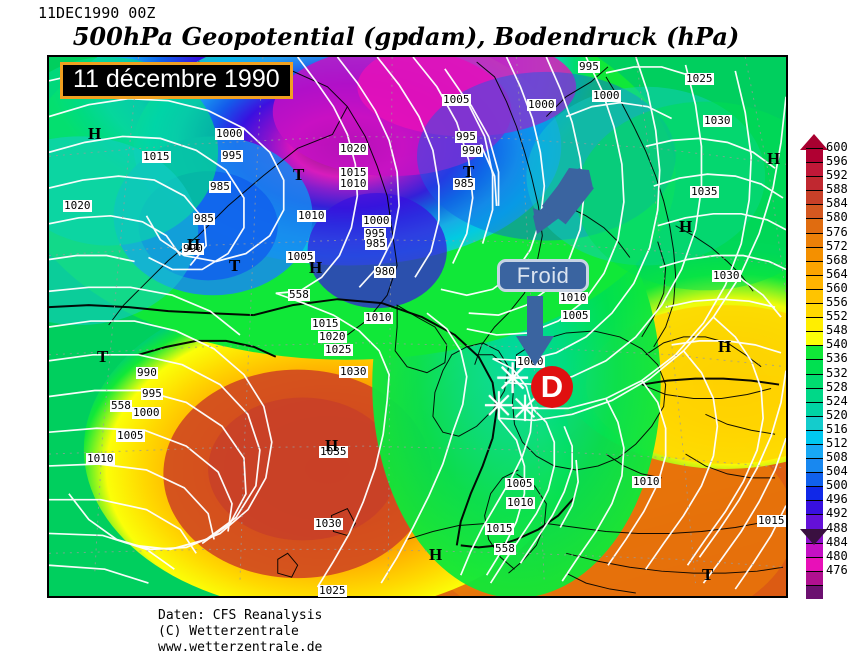 This screenshot has height=657, width=850. What do you see at coordinates (837, 541) in the screenshot?
I see `colorbar-tick-label: 484` at bounding box center [837, 541].